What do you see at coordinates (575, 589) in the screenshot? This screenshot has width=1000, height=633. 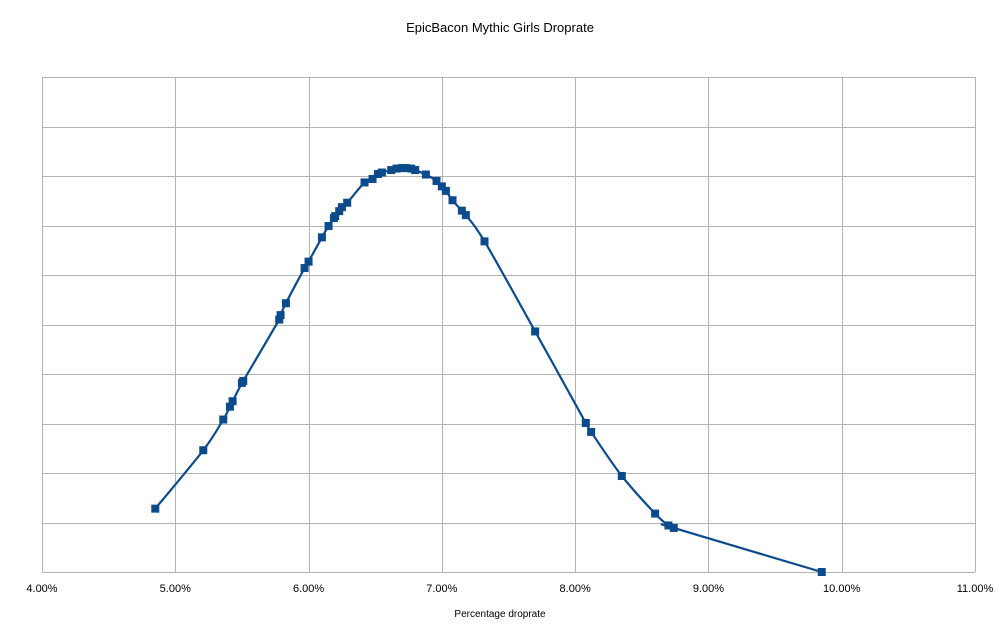 I see `x-tick-label: 8.00%` at bounding box center [575, 589].